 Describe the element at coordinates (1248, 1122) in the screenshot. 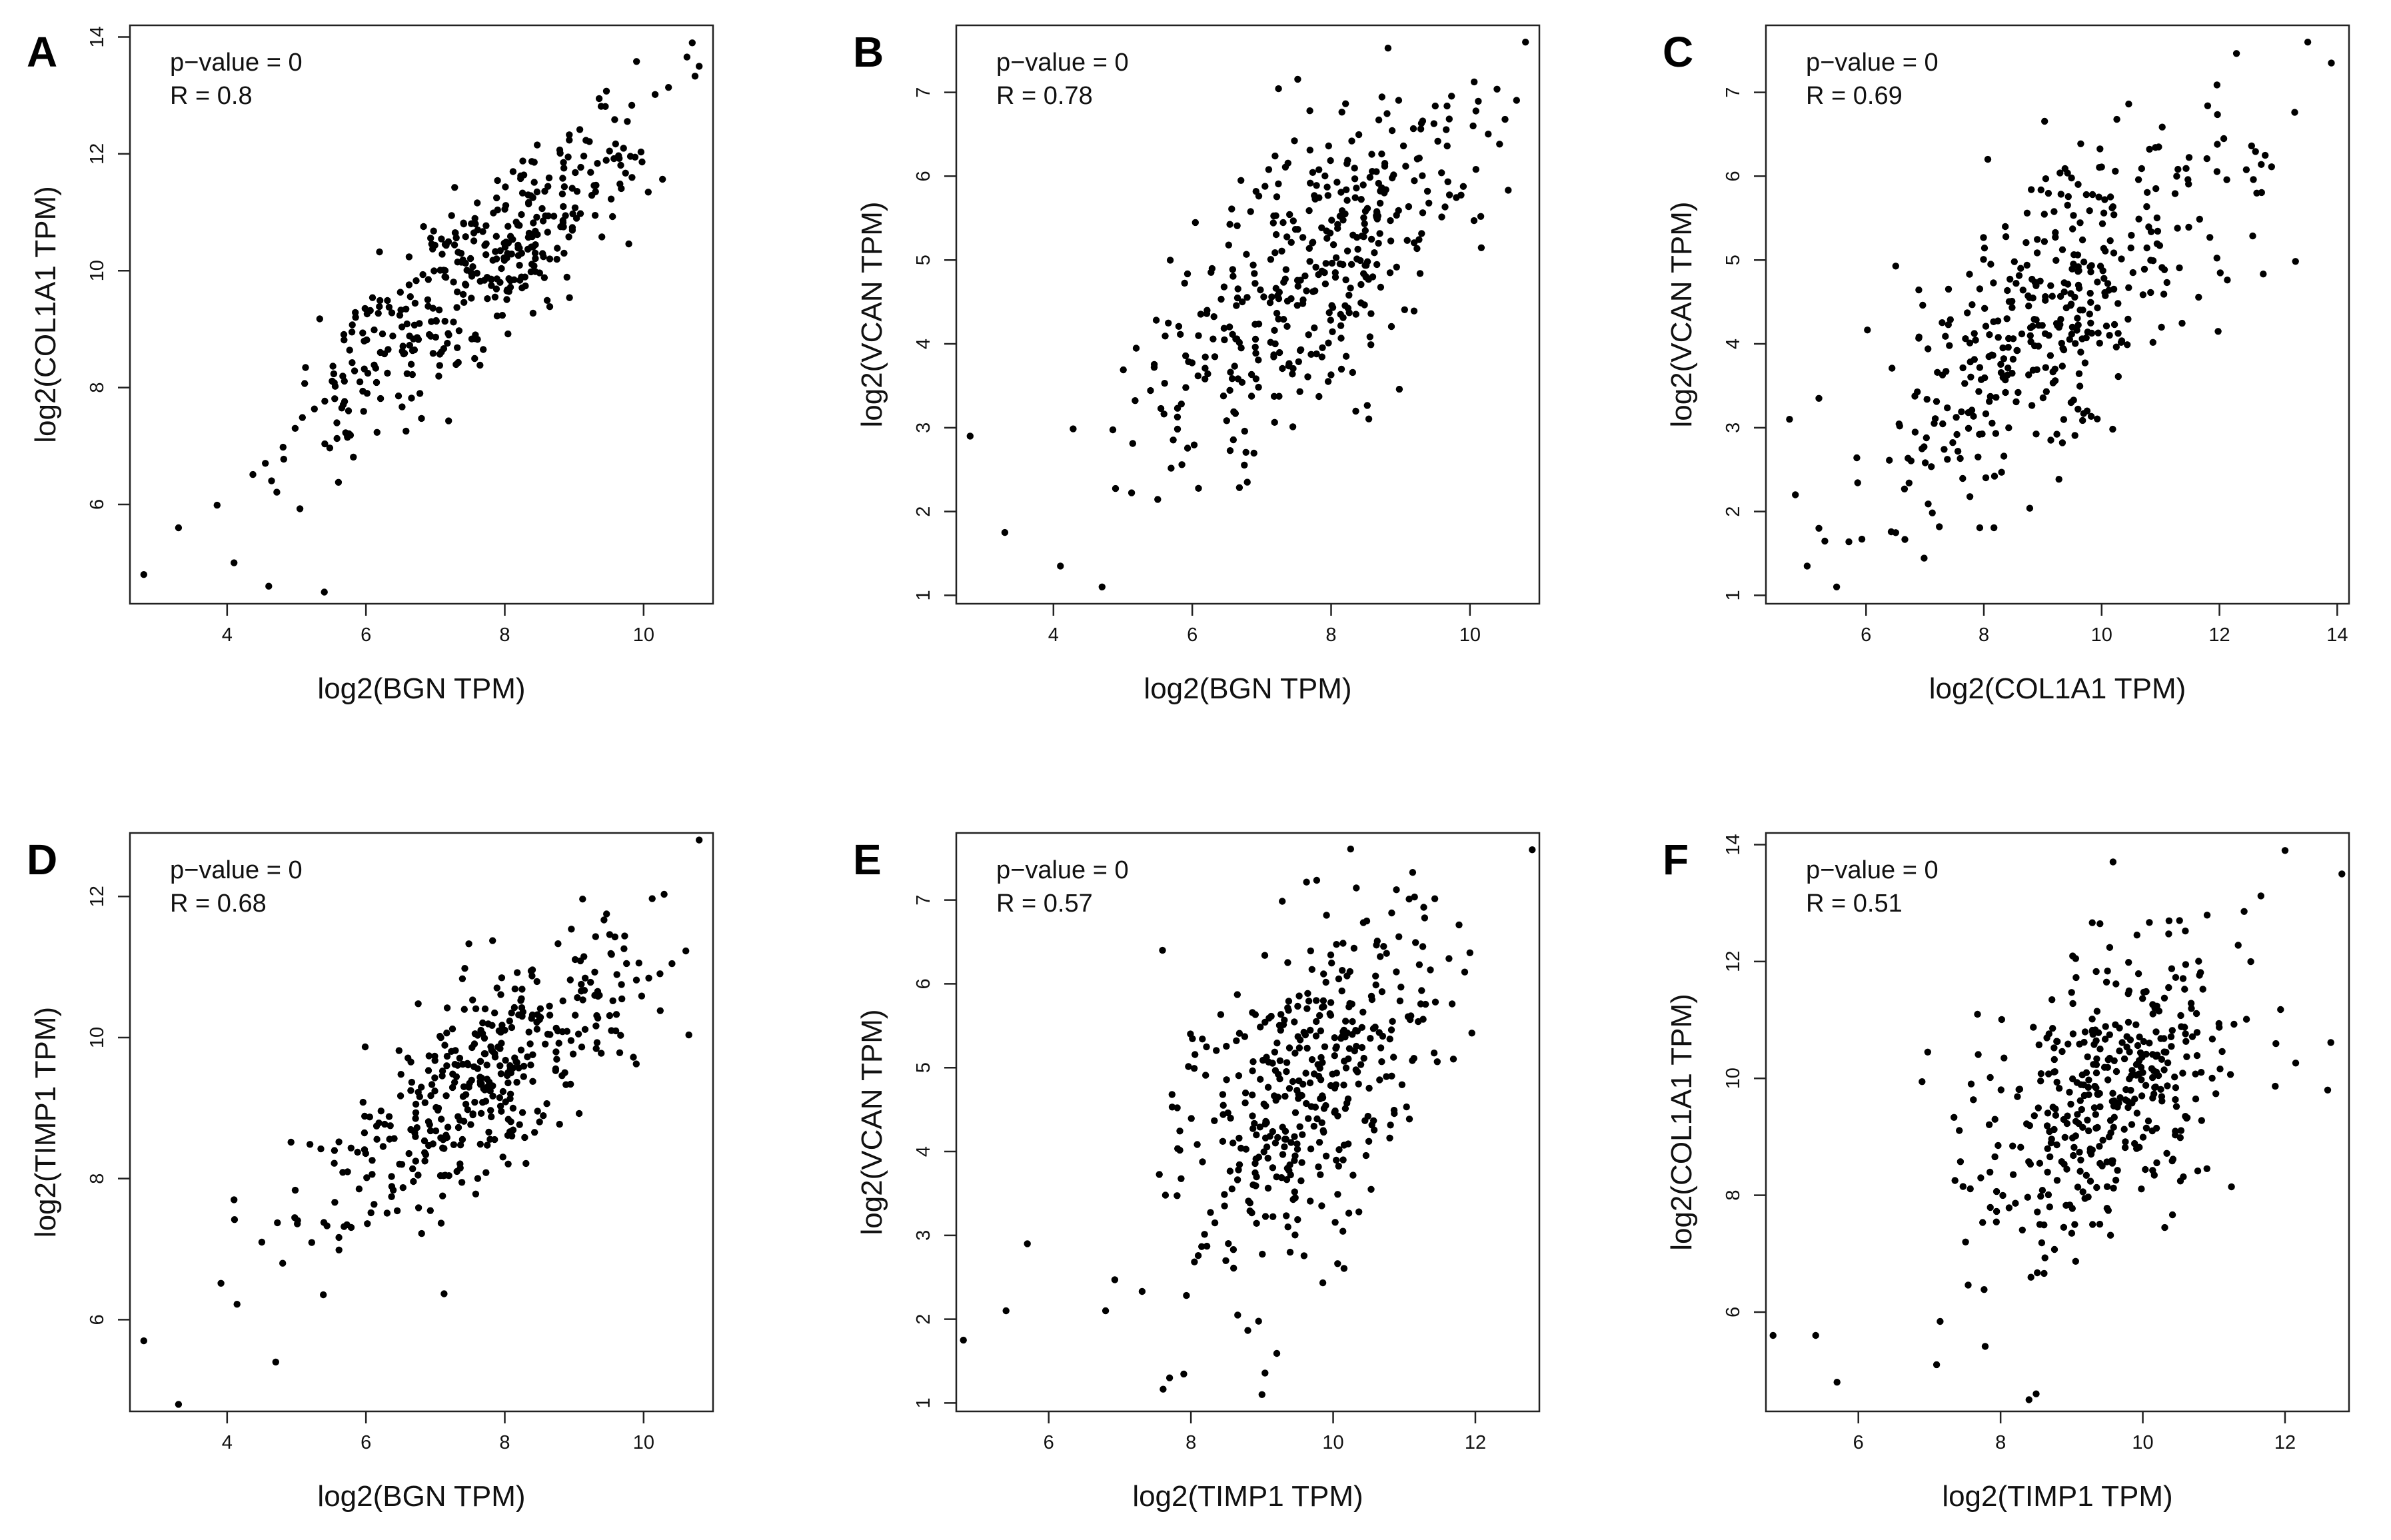

I see `plot-frame` at that location.